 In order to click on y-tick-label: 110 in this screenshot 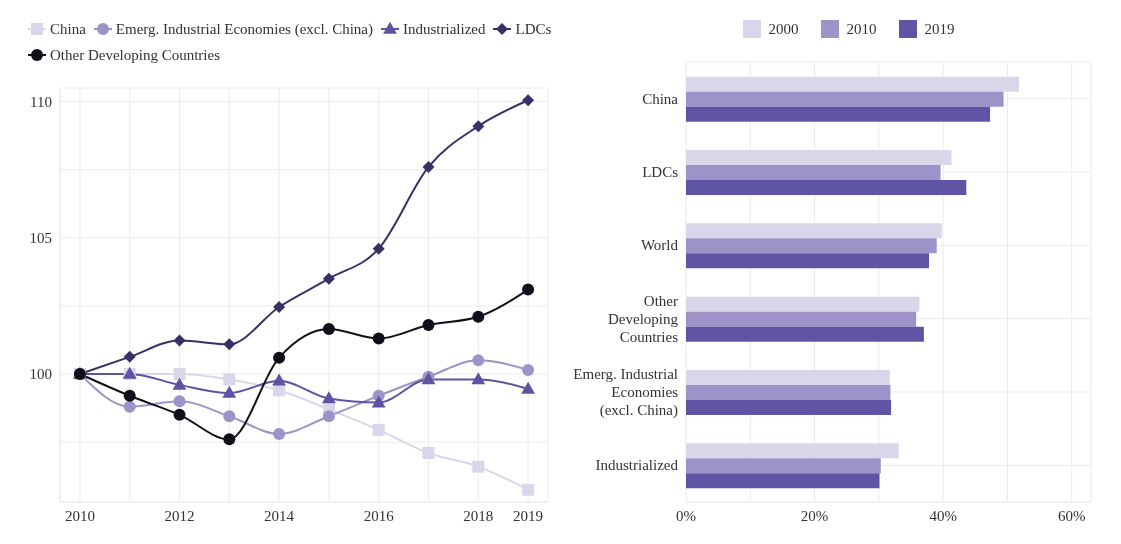, I will do `click(41, 101)`.